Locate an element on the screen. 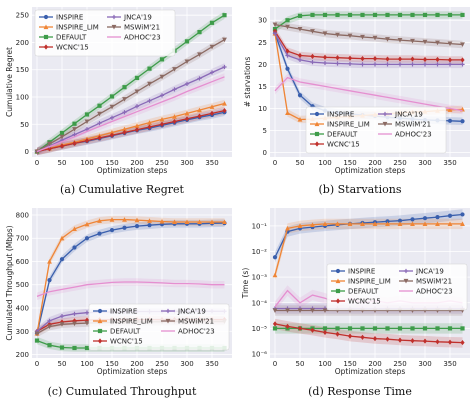 This screenshot has height=404, width=474. caption-starvations: (b) Starvations is located at coordinates (360, 189).